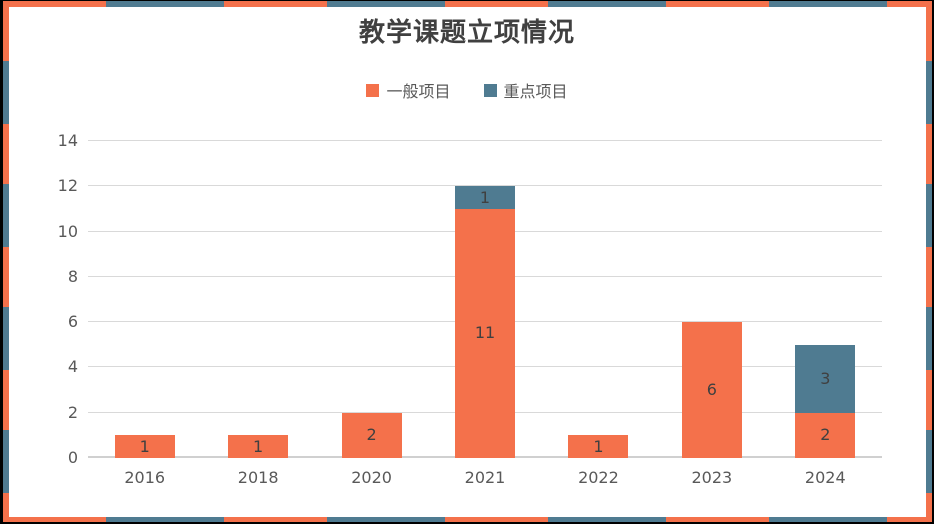  Describe the element at coordinates (371, 477) in the screenshot. I see `x-tick-label: 2020` at that location.